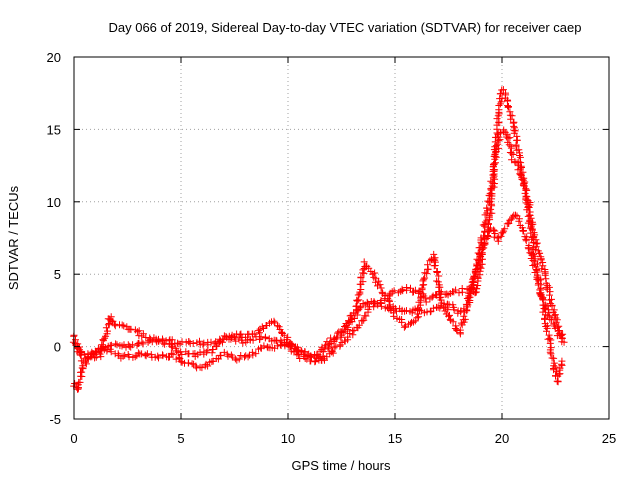  I want to click on y-axis-label: SDTVAR / TECUs, so click(13, 237).